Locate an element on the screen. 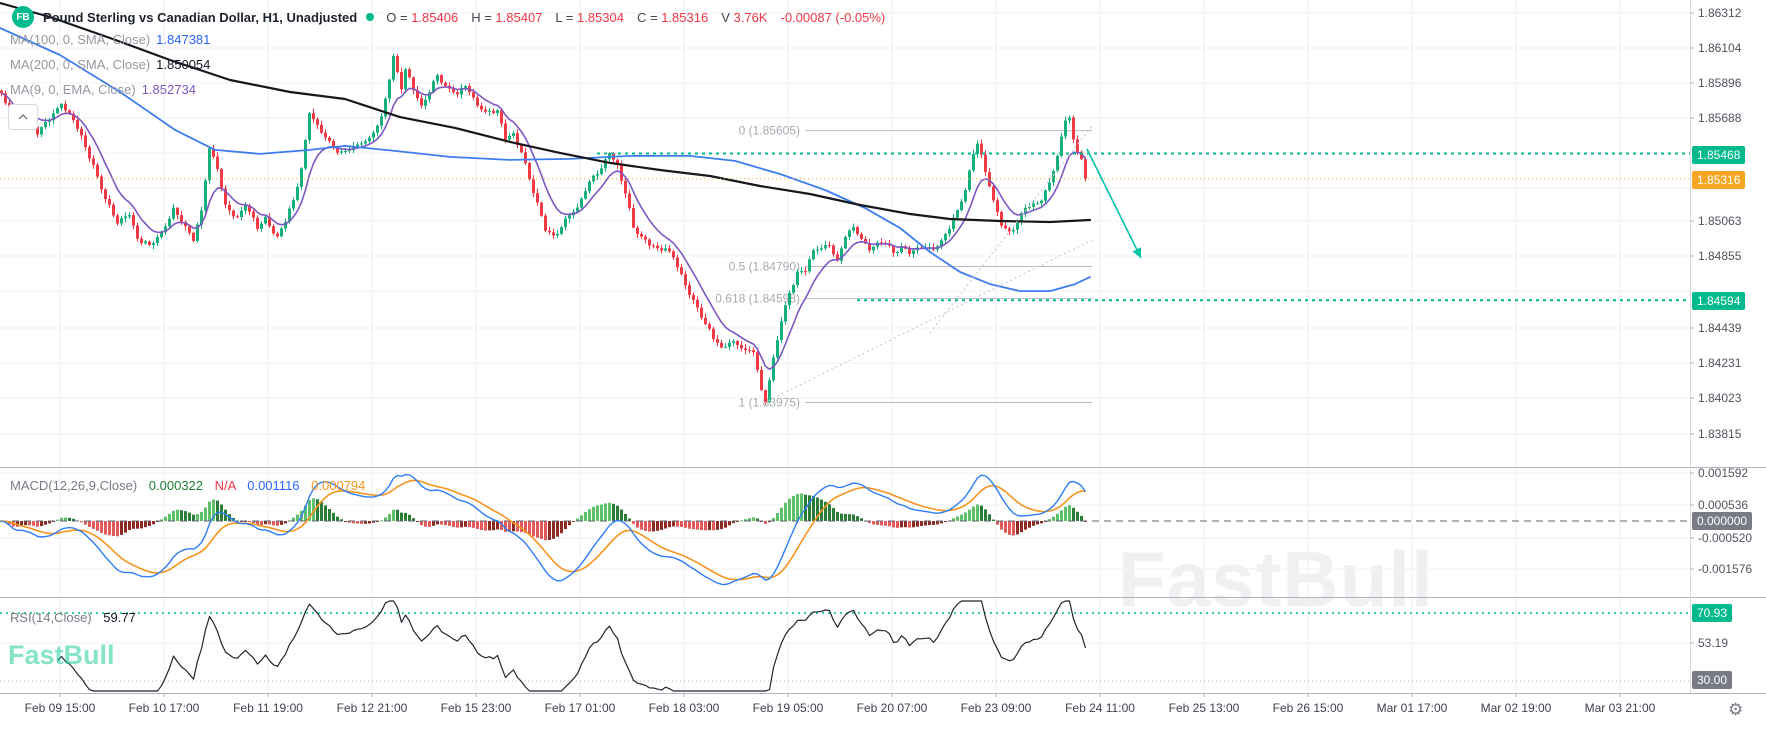  fib-level-label: 0.618 (1.84598) is located at coordinates (757, 299).